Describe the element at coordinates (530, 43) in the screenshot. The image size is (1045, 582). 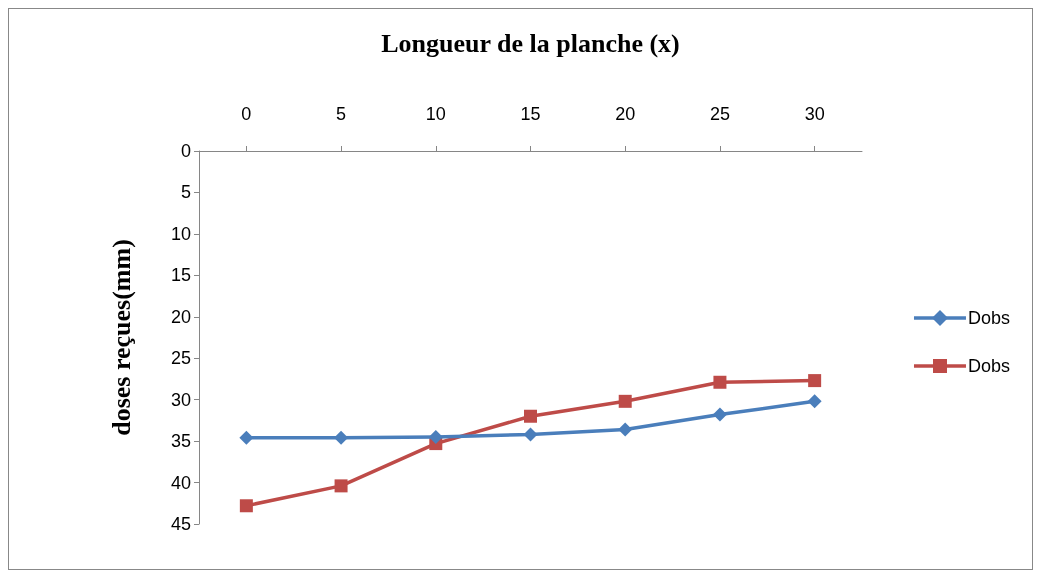
I see `x-axis-title: Longueur de la planche (x)` at that location.